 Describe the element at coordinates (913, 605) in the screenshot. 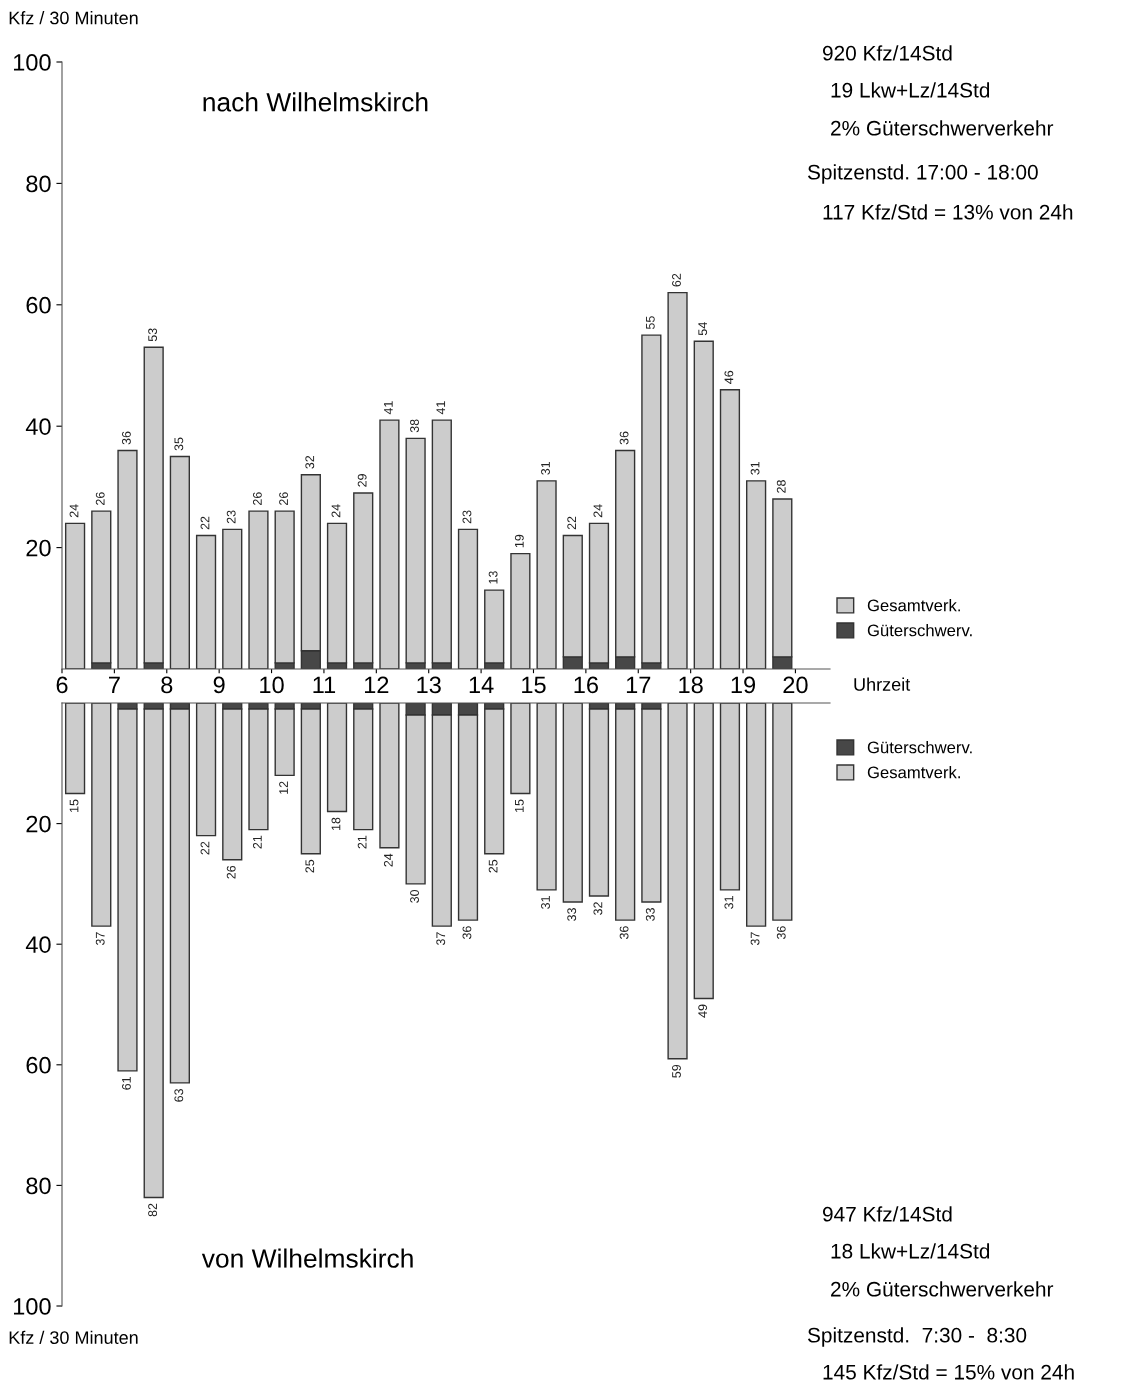

I see `legend-label: Gesamtverk.` at that location.